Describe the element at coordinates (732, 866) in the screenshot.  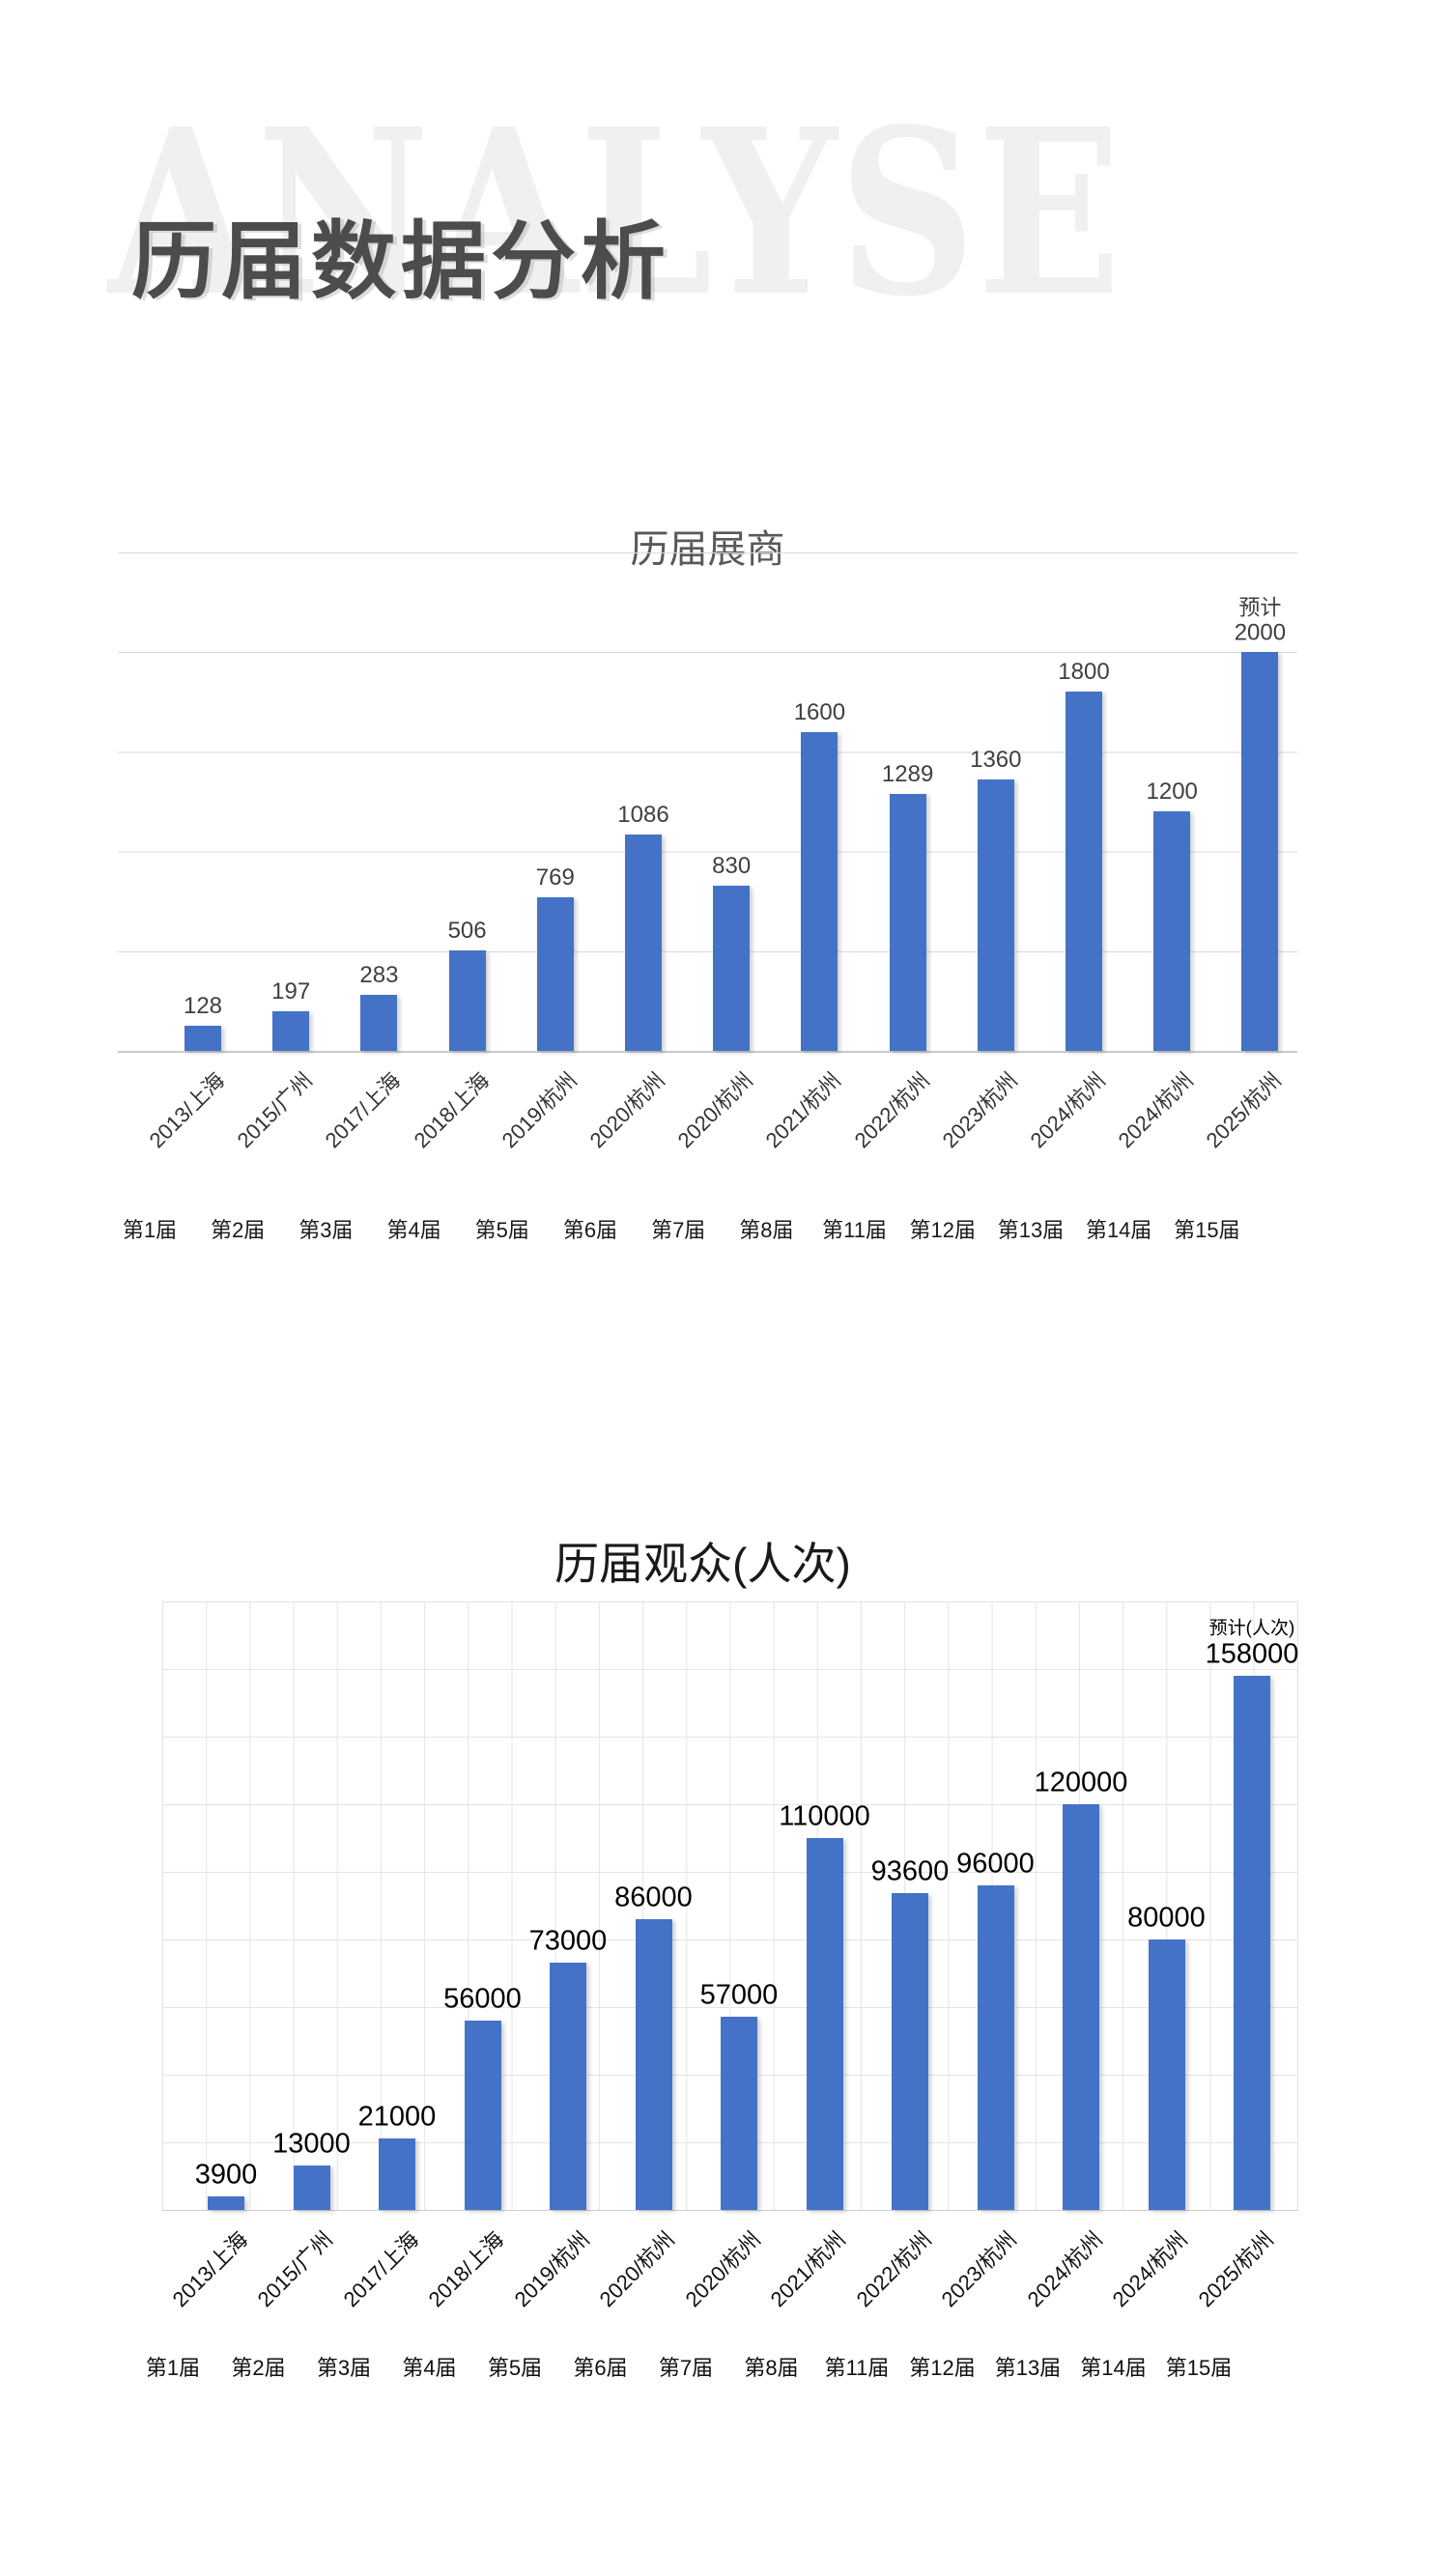
I see `data-label: 830` at that location.